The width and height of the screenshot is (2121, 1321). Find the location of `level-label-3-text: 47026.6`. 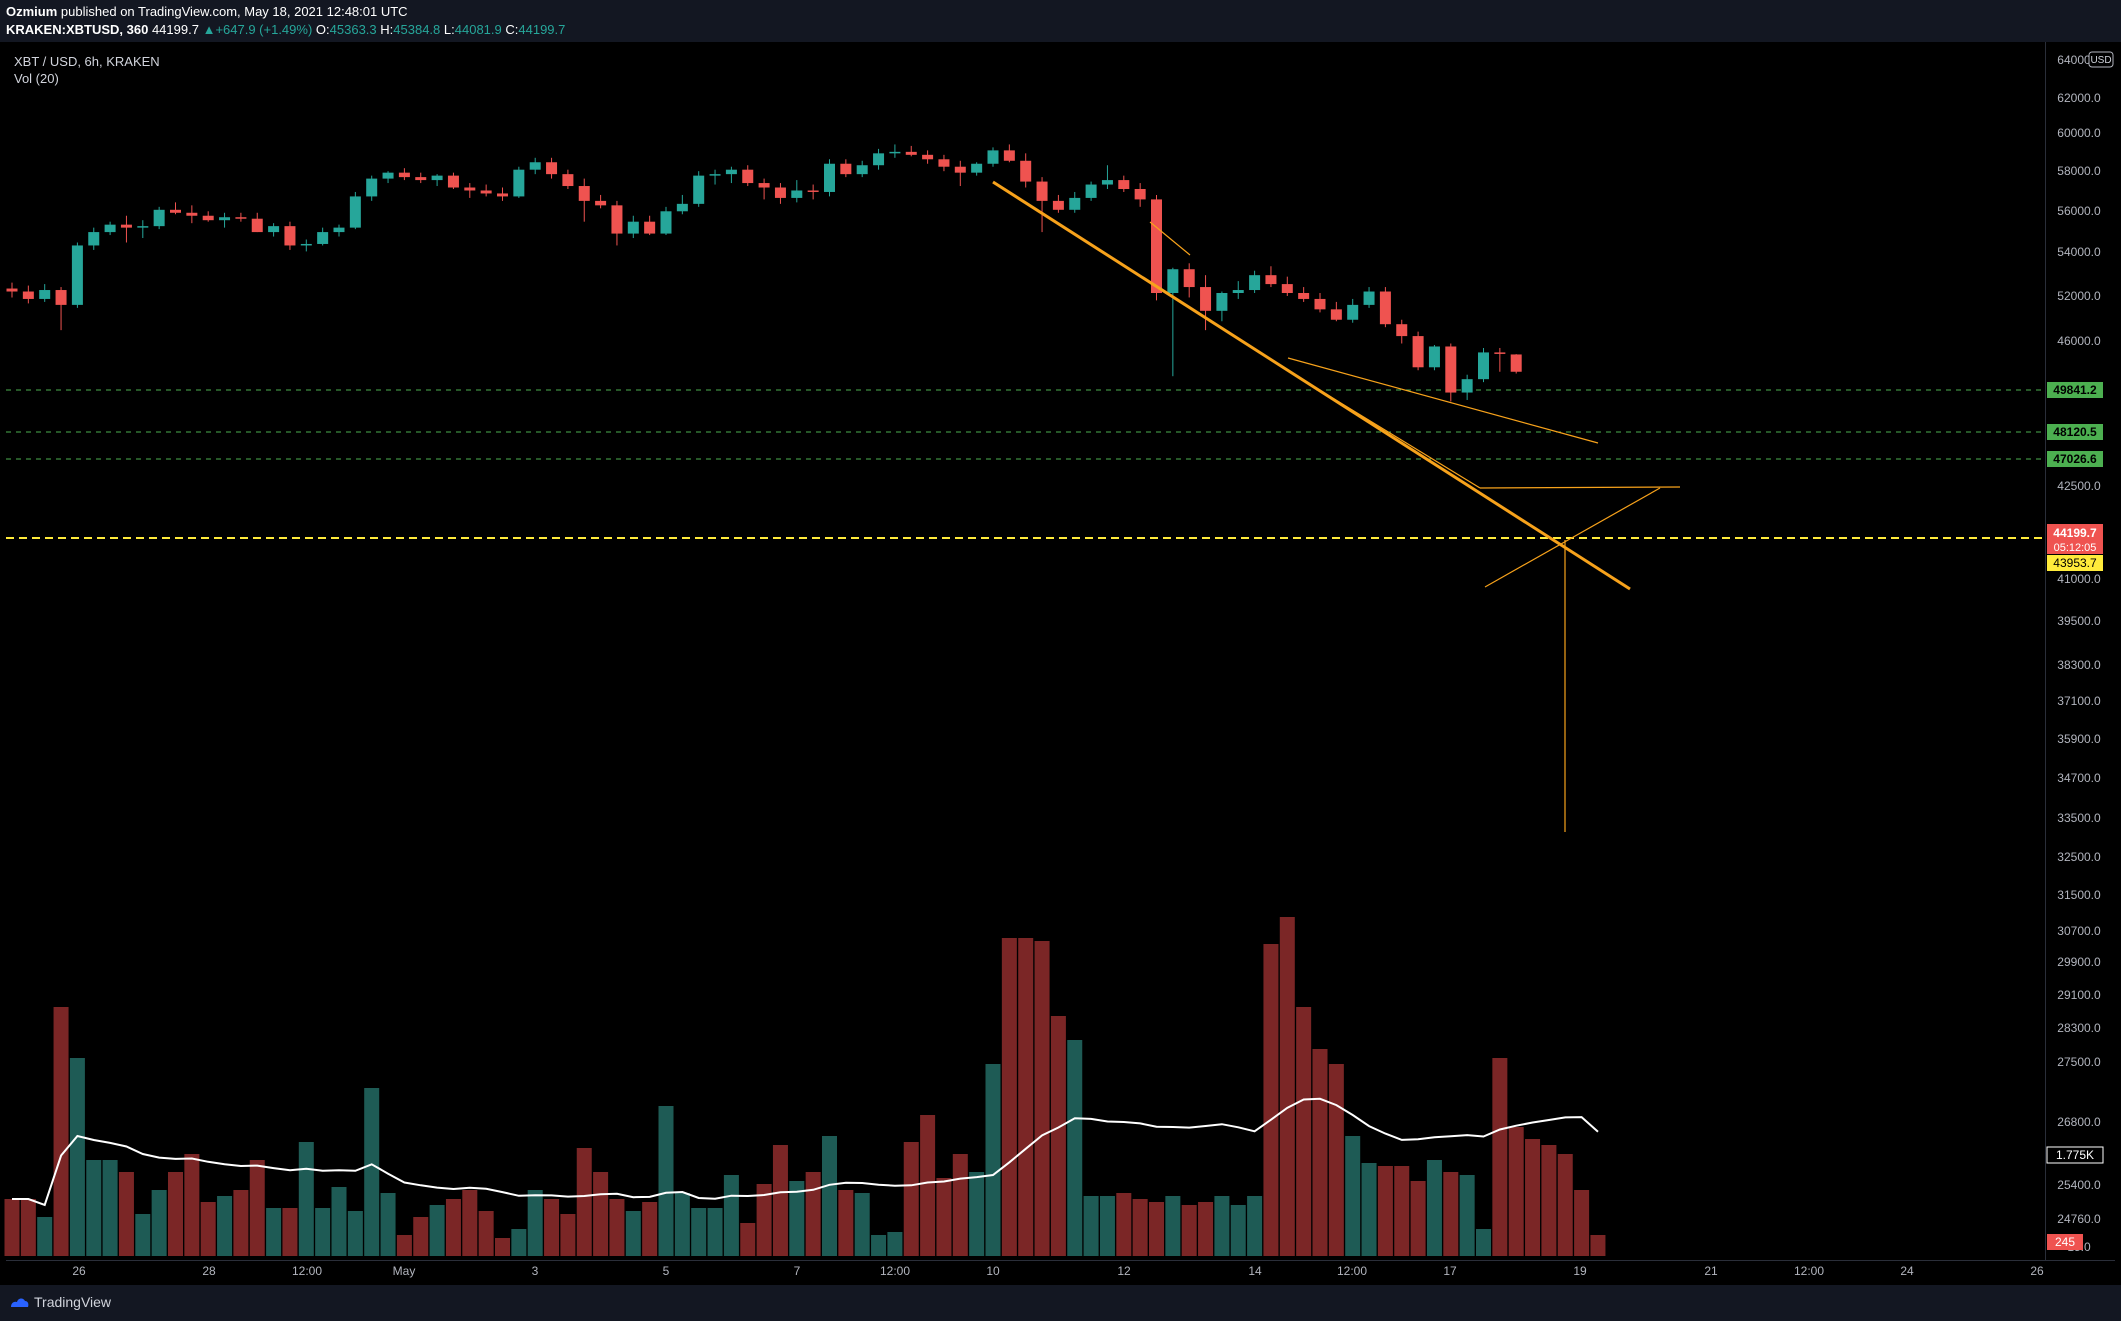

level-label-3-text: 47026.6 is located at coordinates (2075, 459).